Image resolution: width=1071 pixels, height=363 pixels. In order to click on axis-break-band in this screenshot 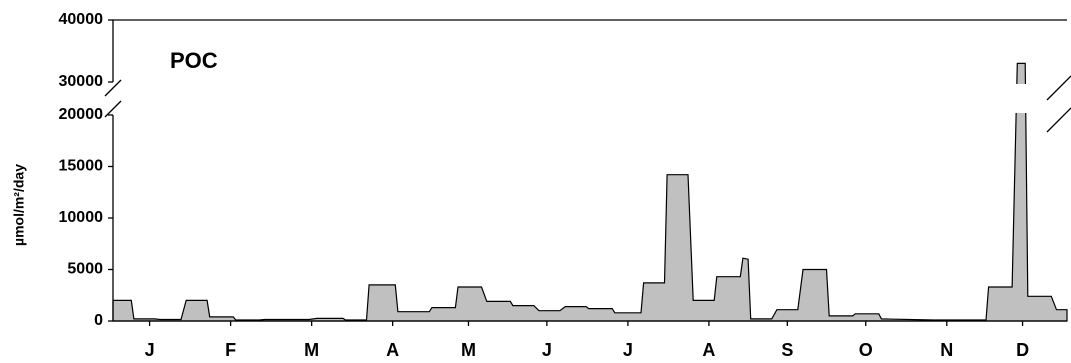, I will do `click(591, 98)`.